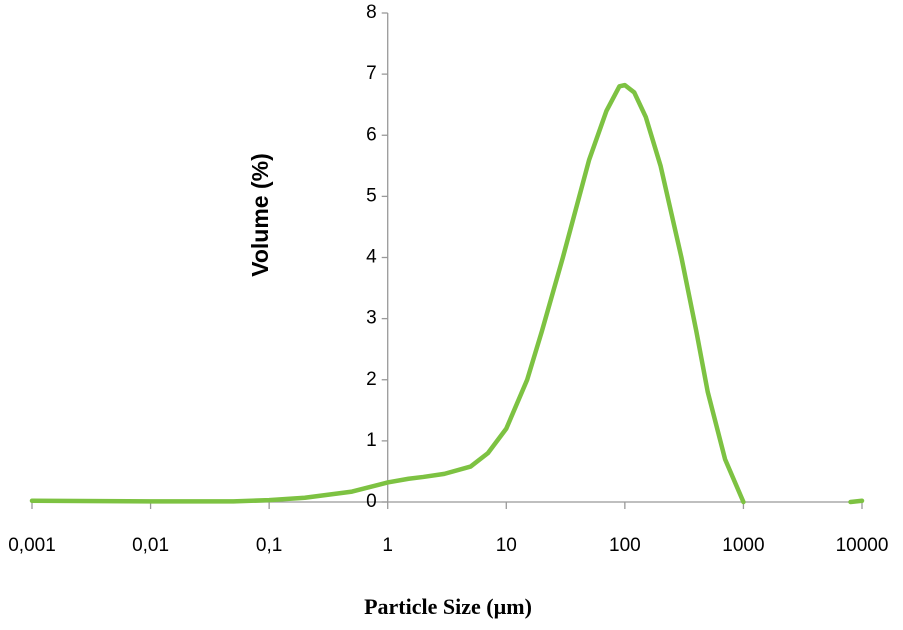 The image size is (903, 630). Describe the element at coordinates (743, 545) in the screenshot. I see `x-tick-label: 1000` at that location.